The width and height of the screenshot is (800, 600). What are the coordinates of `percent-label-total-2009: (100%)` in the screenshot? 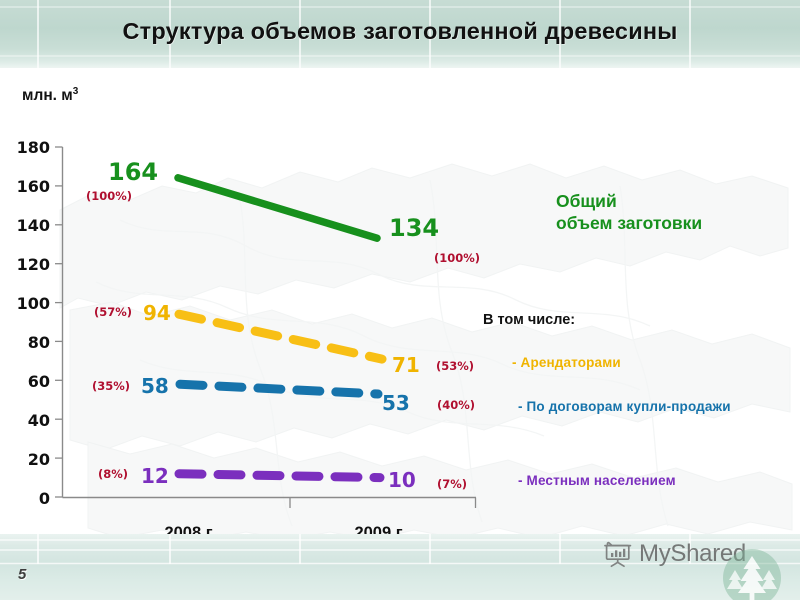 It's located at (457, 258).